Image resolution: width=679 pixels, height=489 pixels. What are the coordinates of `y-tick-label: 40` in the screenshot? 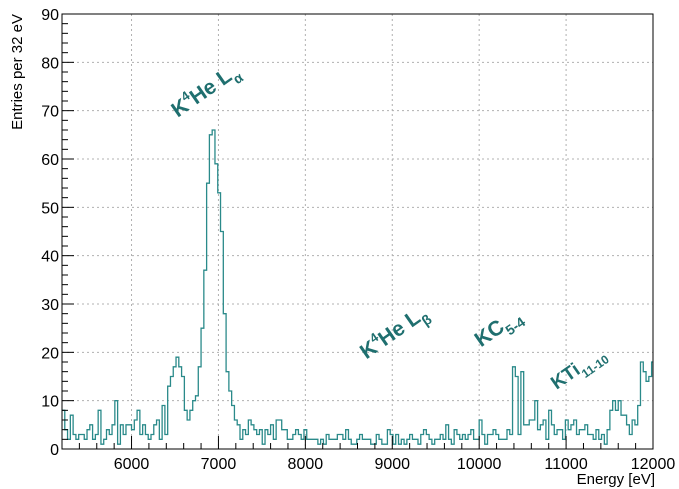 It's located at (50, 257).